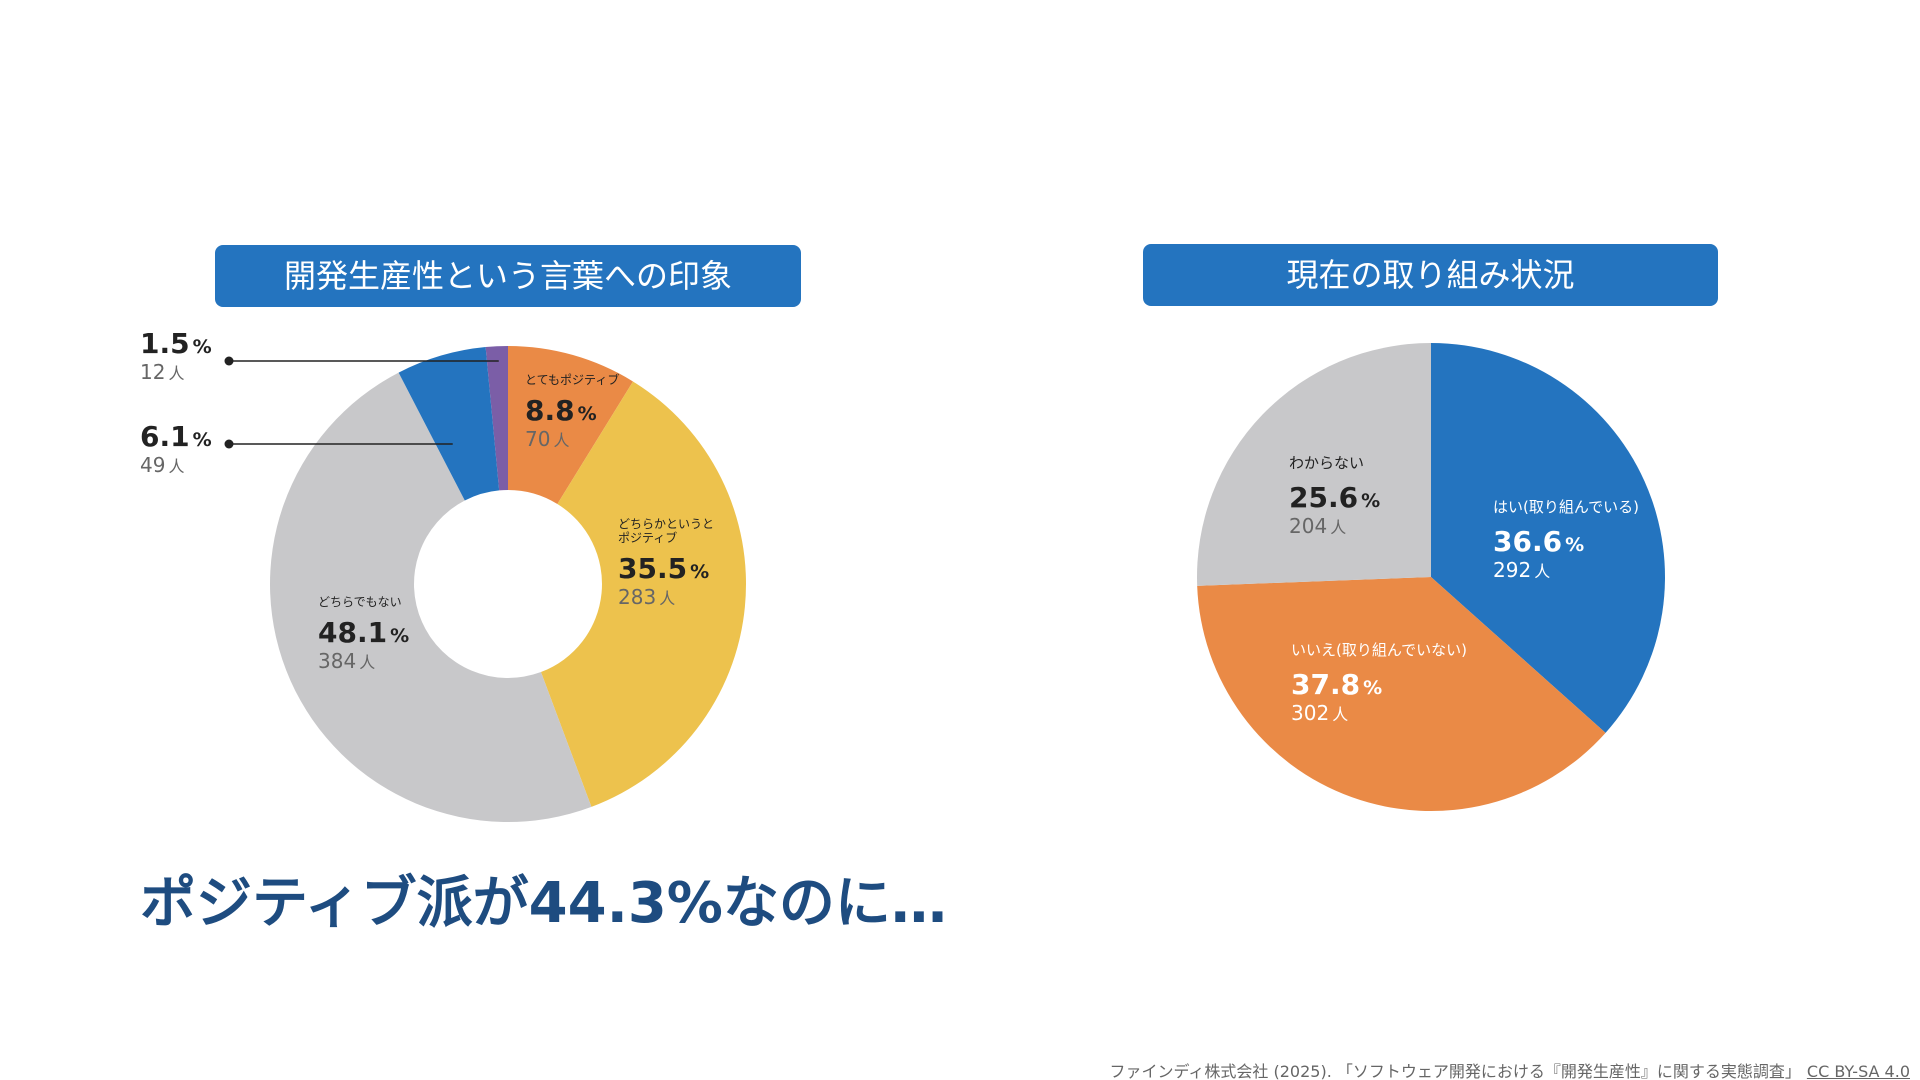 The image size is (1920, 1080). Describe the element at coordinates (1317, 526) in the screenshot. I see `pie-slice-2-count: 204 人` at that location.